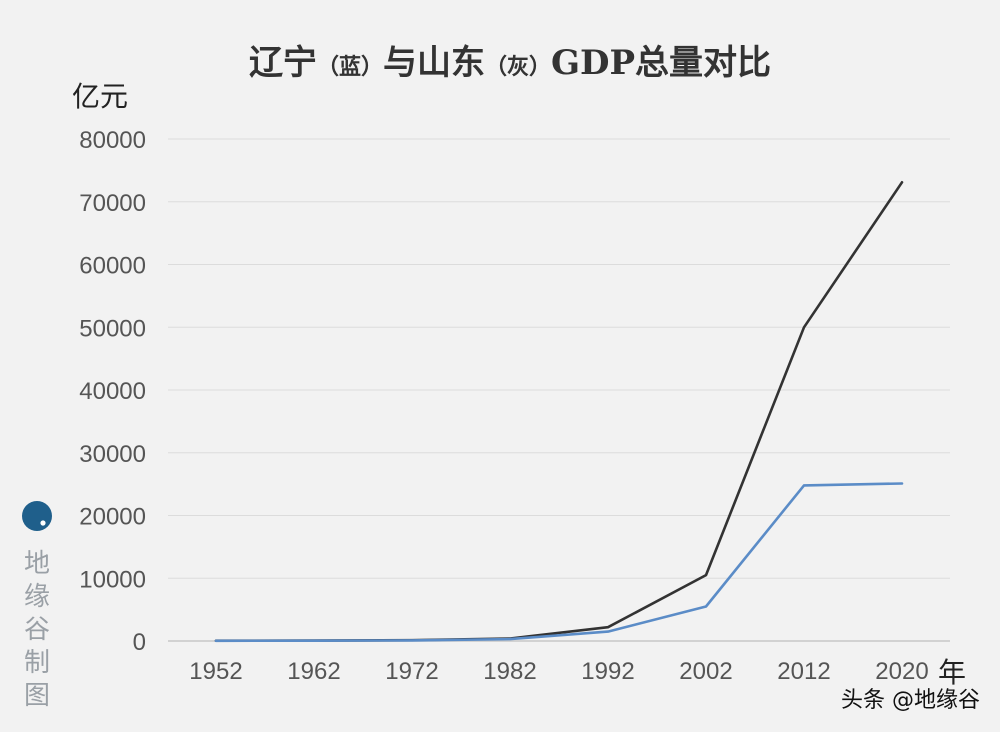 The image size is (1000, 732). What do you see at coordinates (803, 671) in the screenshot?
I see `x-tick-label: 2012` at bounding box center [803, 671].